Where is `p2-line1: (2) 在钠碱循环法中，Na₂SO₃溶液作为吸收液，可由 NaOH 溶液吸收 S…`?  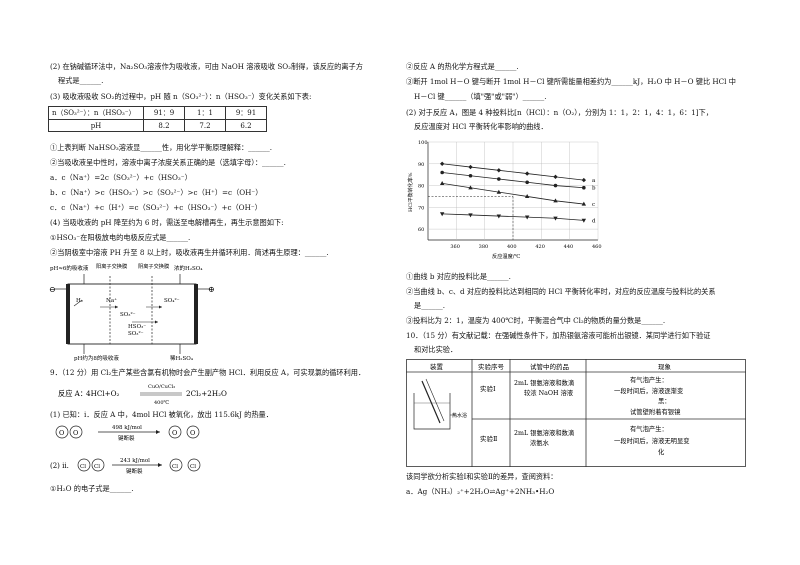
p2-line1: (2) 在钠碱循环法中，Na₂SO₃溶液作为吸收液，可由 NaOH 溶液吸收 S… is located at coordinates (206, 66).